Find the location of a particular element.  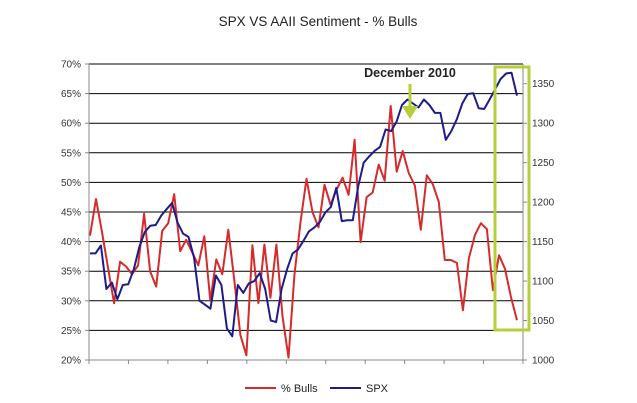

y-right-tick-label: 1350 is located at coordinates (543, 84).